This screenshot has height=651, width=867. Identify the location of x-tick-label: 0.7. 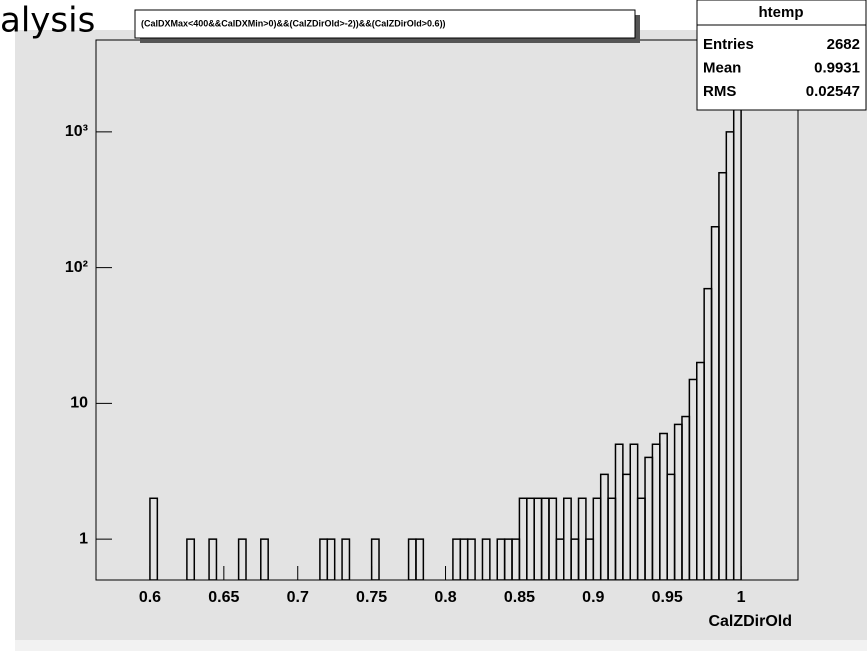
(298, 597).